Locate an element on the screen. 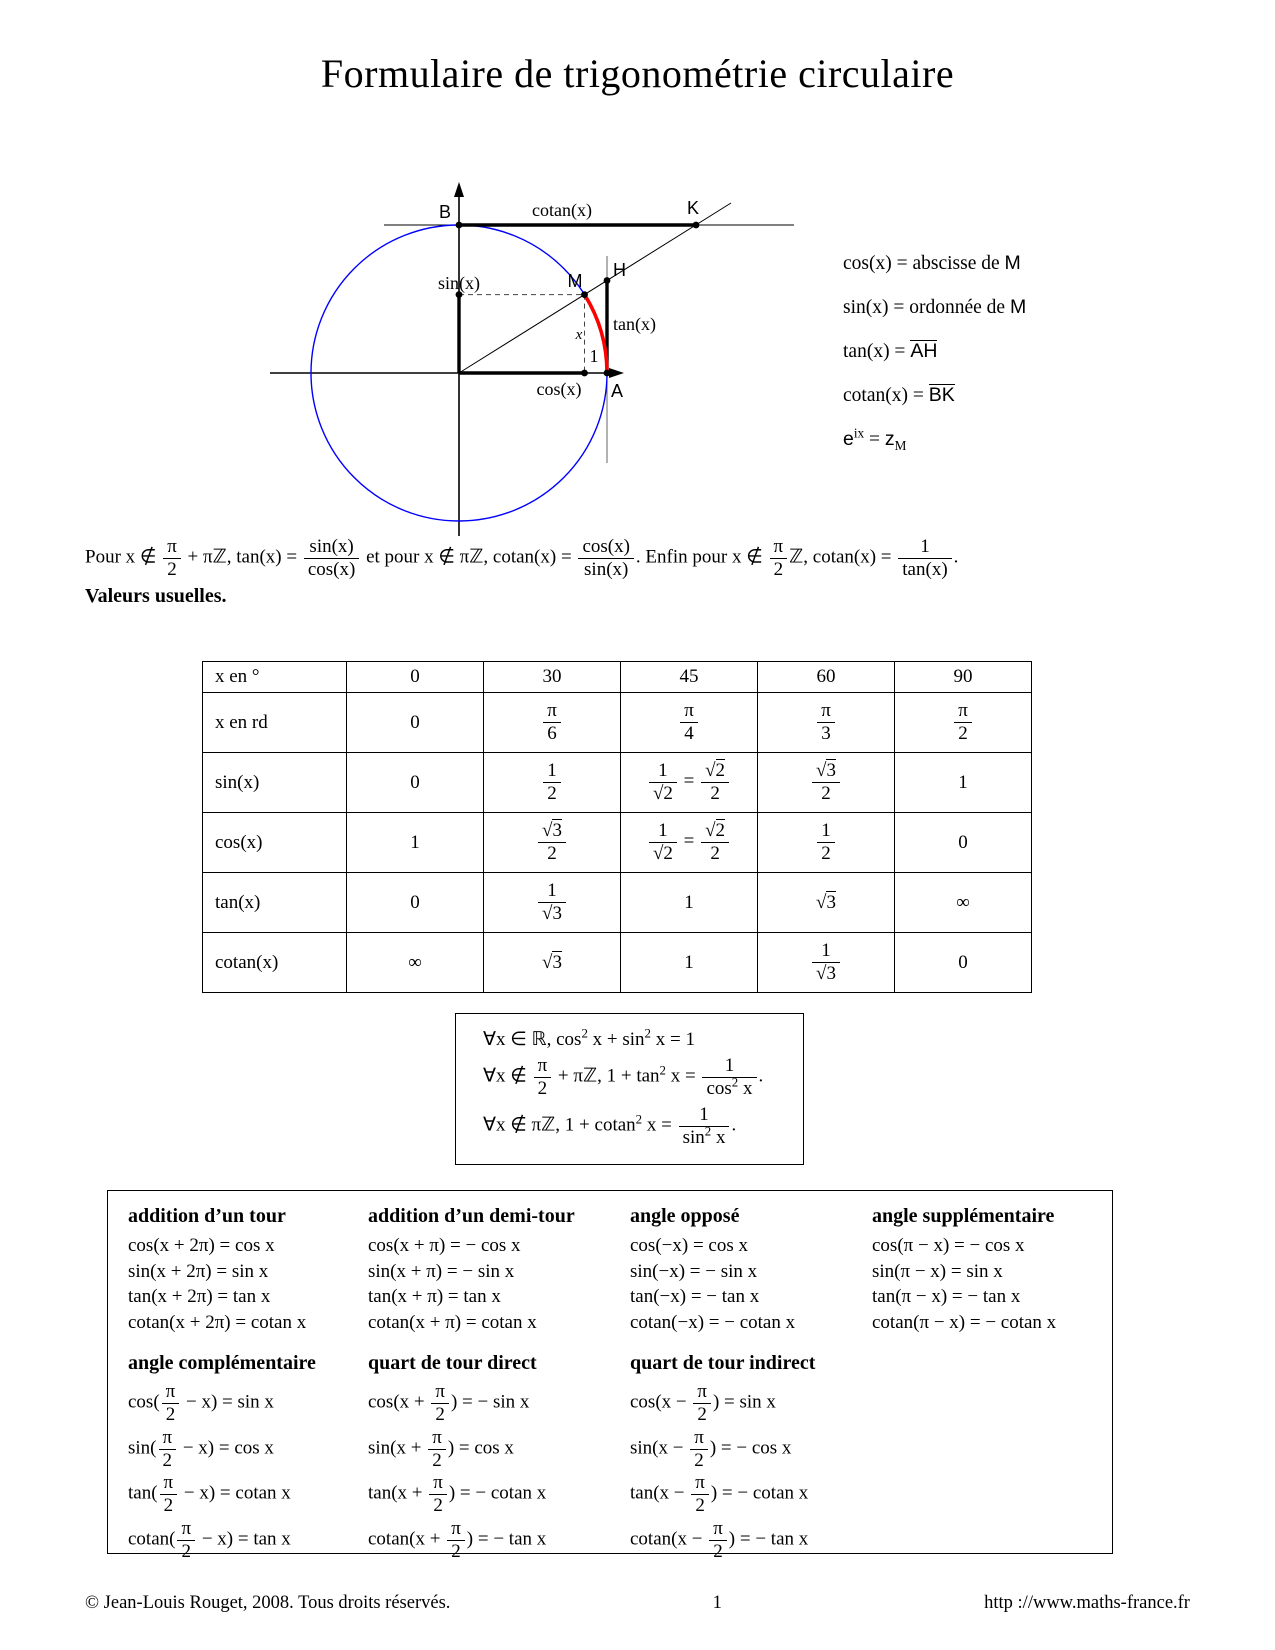  formula-line: tan(−x) = − tan x is located at coordinates (695, 1296).